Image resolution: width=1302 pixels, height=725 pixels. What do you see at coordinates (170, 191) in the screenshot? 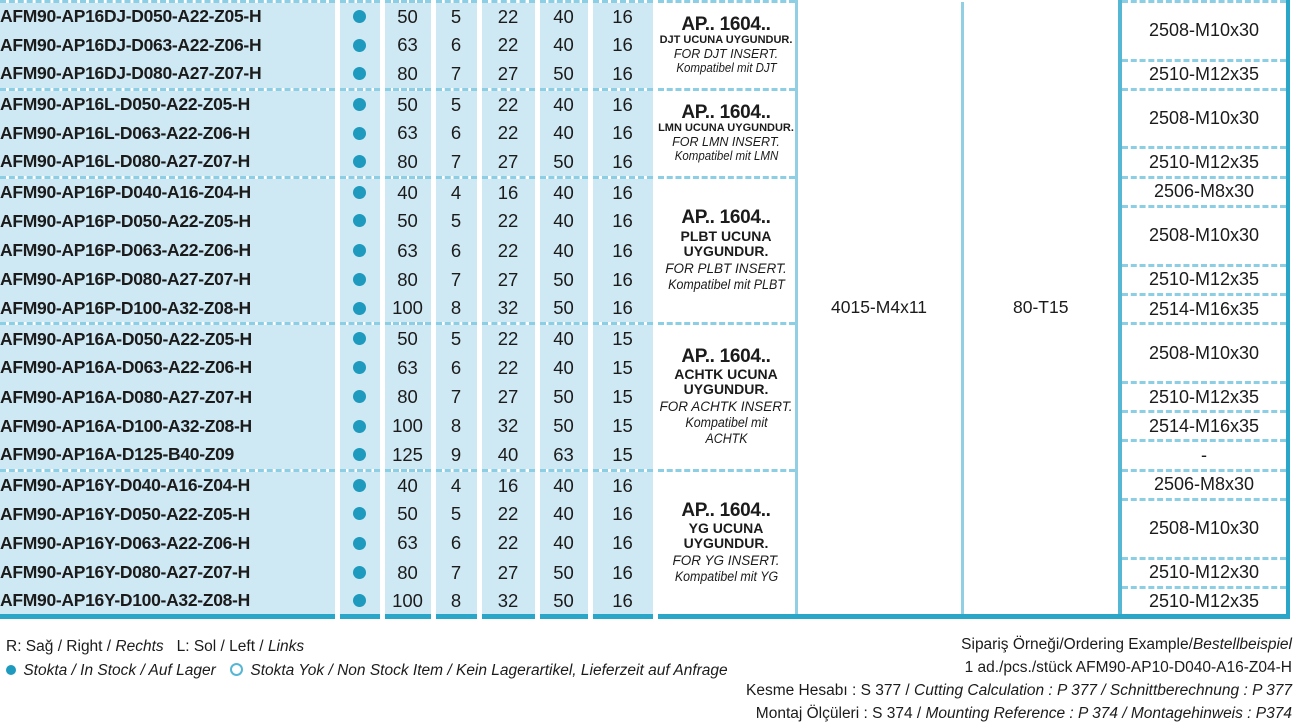
I see `product-code: AFM90-AP16P-D040-A16-Z04-H` at bounding box center [170, 191].